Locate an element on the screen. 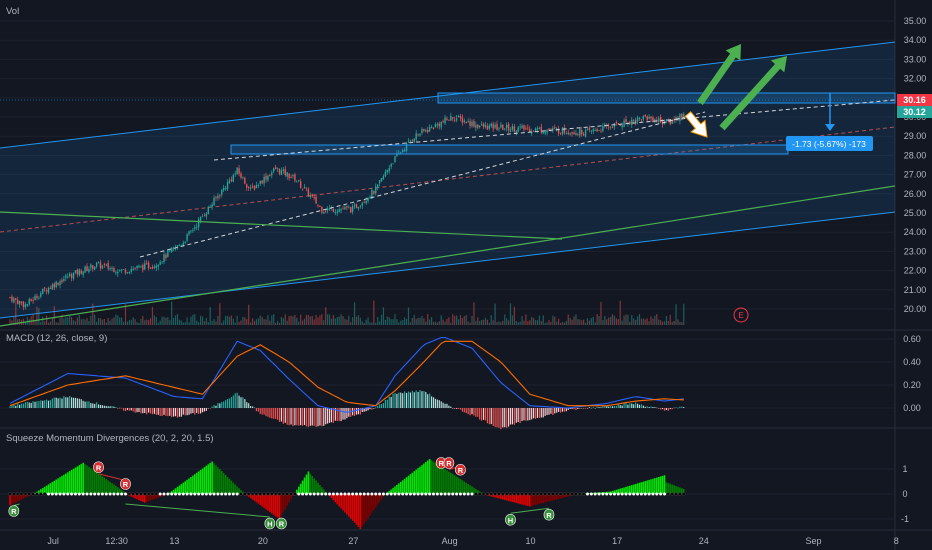 This screenshot has width=932, height=550. time-axis: Jul 12:30 13 20 27 Aug 10 17 24 Sep 8 is located at coordinates (472, 541).